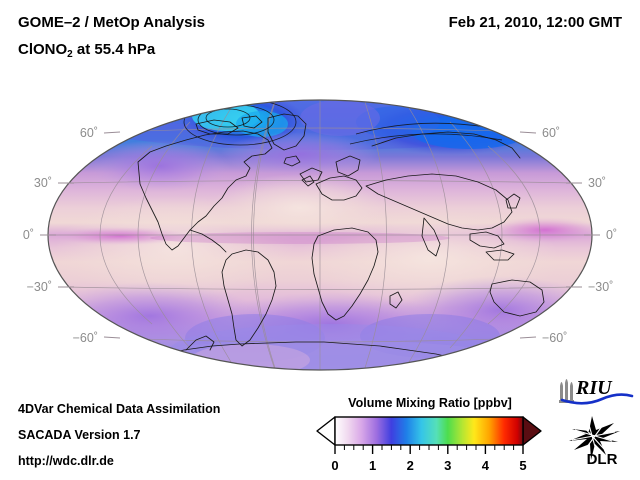  What do you see at coordinates (89, 133) in the screenshot?
I see `lat-label-left-60: 60˚` at bounding box center [89, 133].